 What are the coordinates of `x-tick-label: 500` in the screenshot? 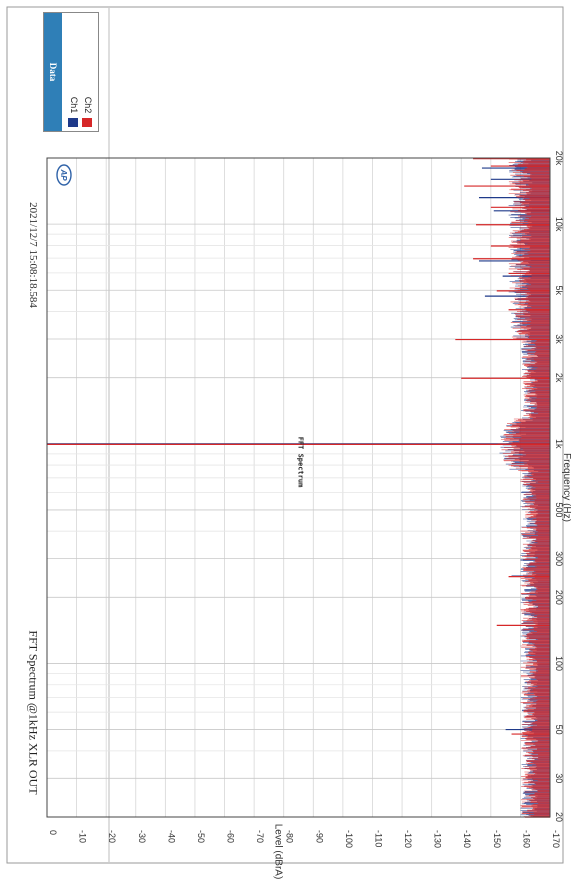 It's located at (559, 509).